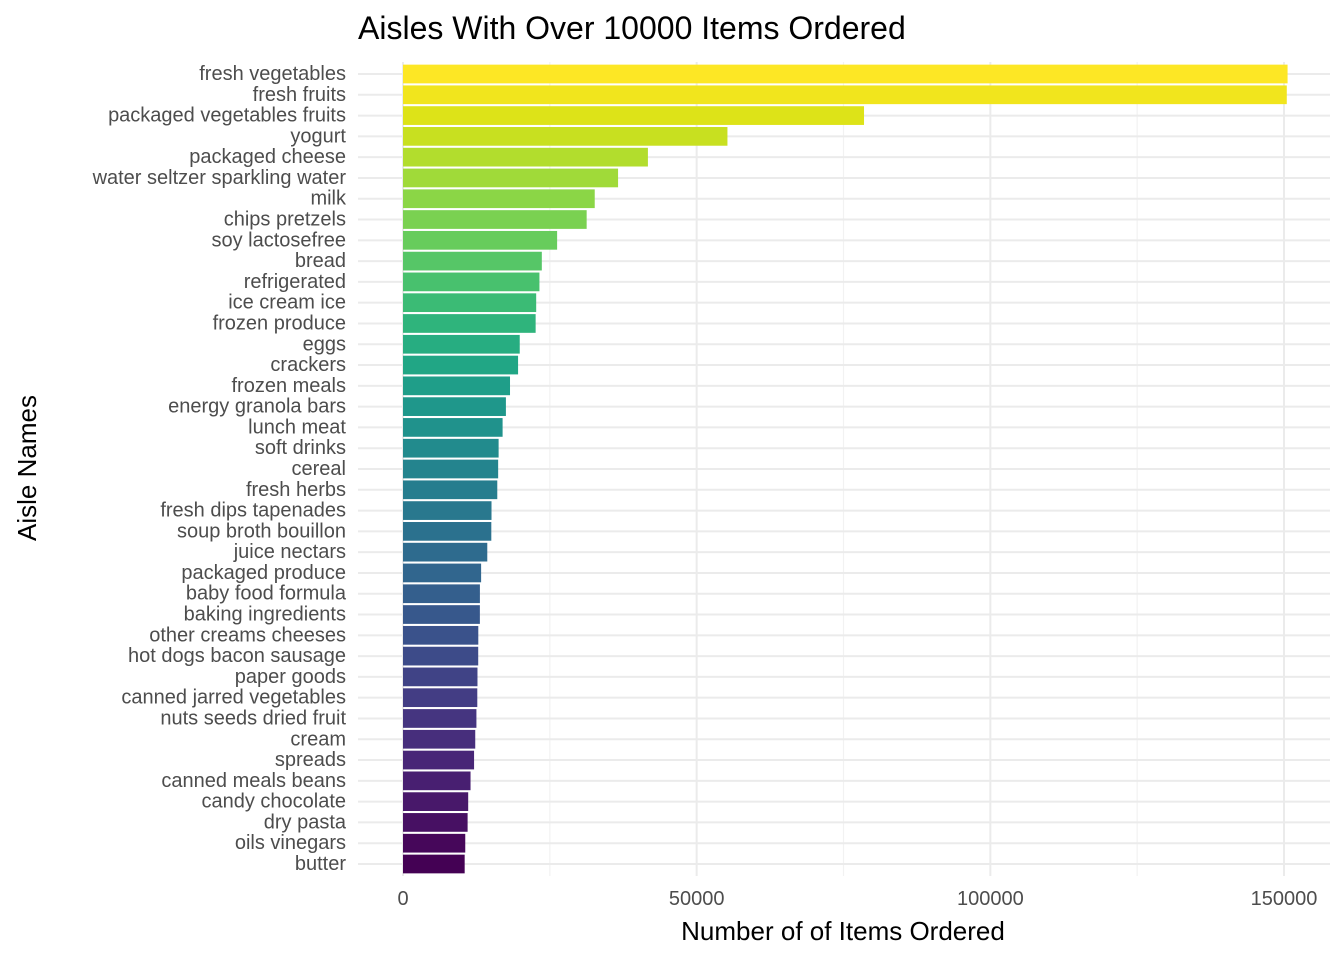 This screenshot has height=960, width=1344. What do you see at coordinates (279, 323) in the screenshot?
I see `y-tick-label: frozen produce` at bounding box center [279, 323].